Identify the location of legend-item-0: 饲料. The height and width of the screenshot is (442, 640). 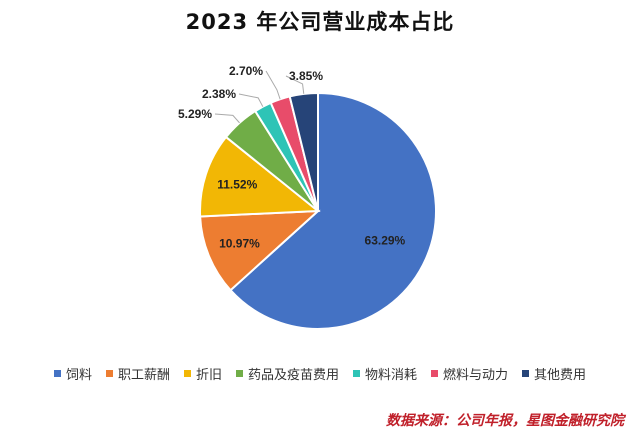
(72, 373).